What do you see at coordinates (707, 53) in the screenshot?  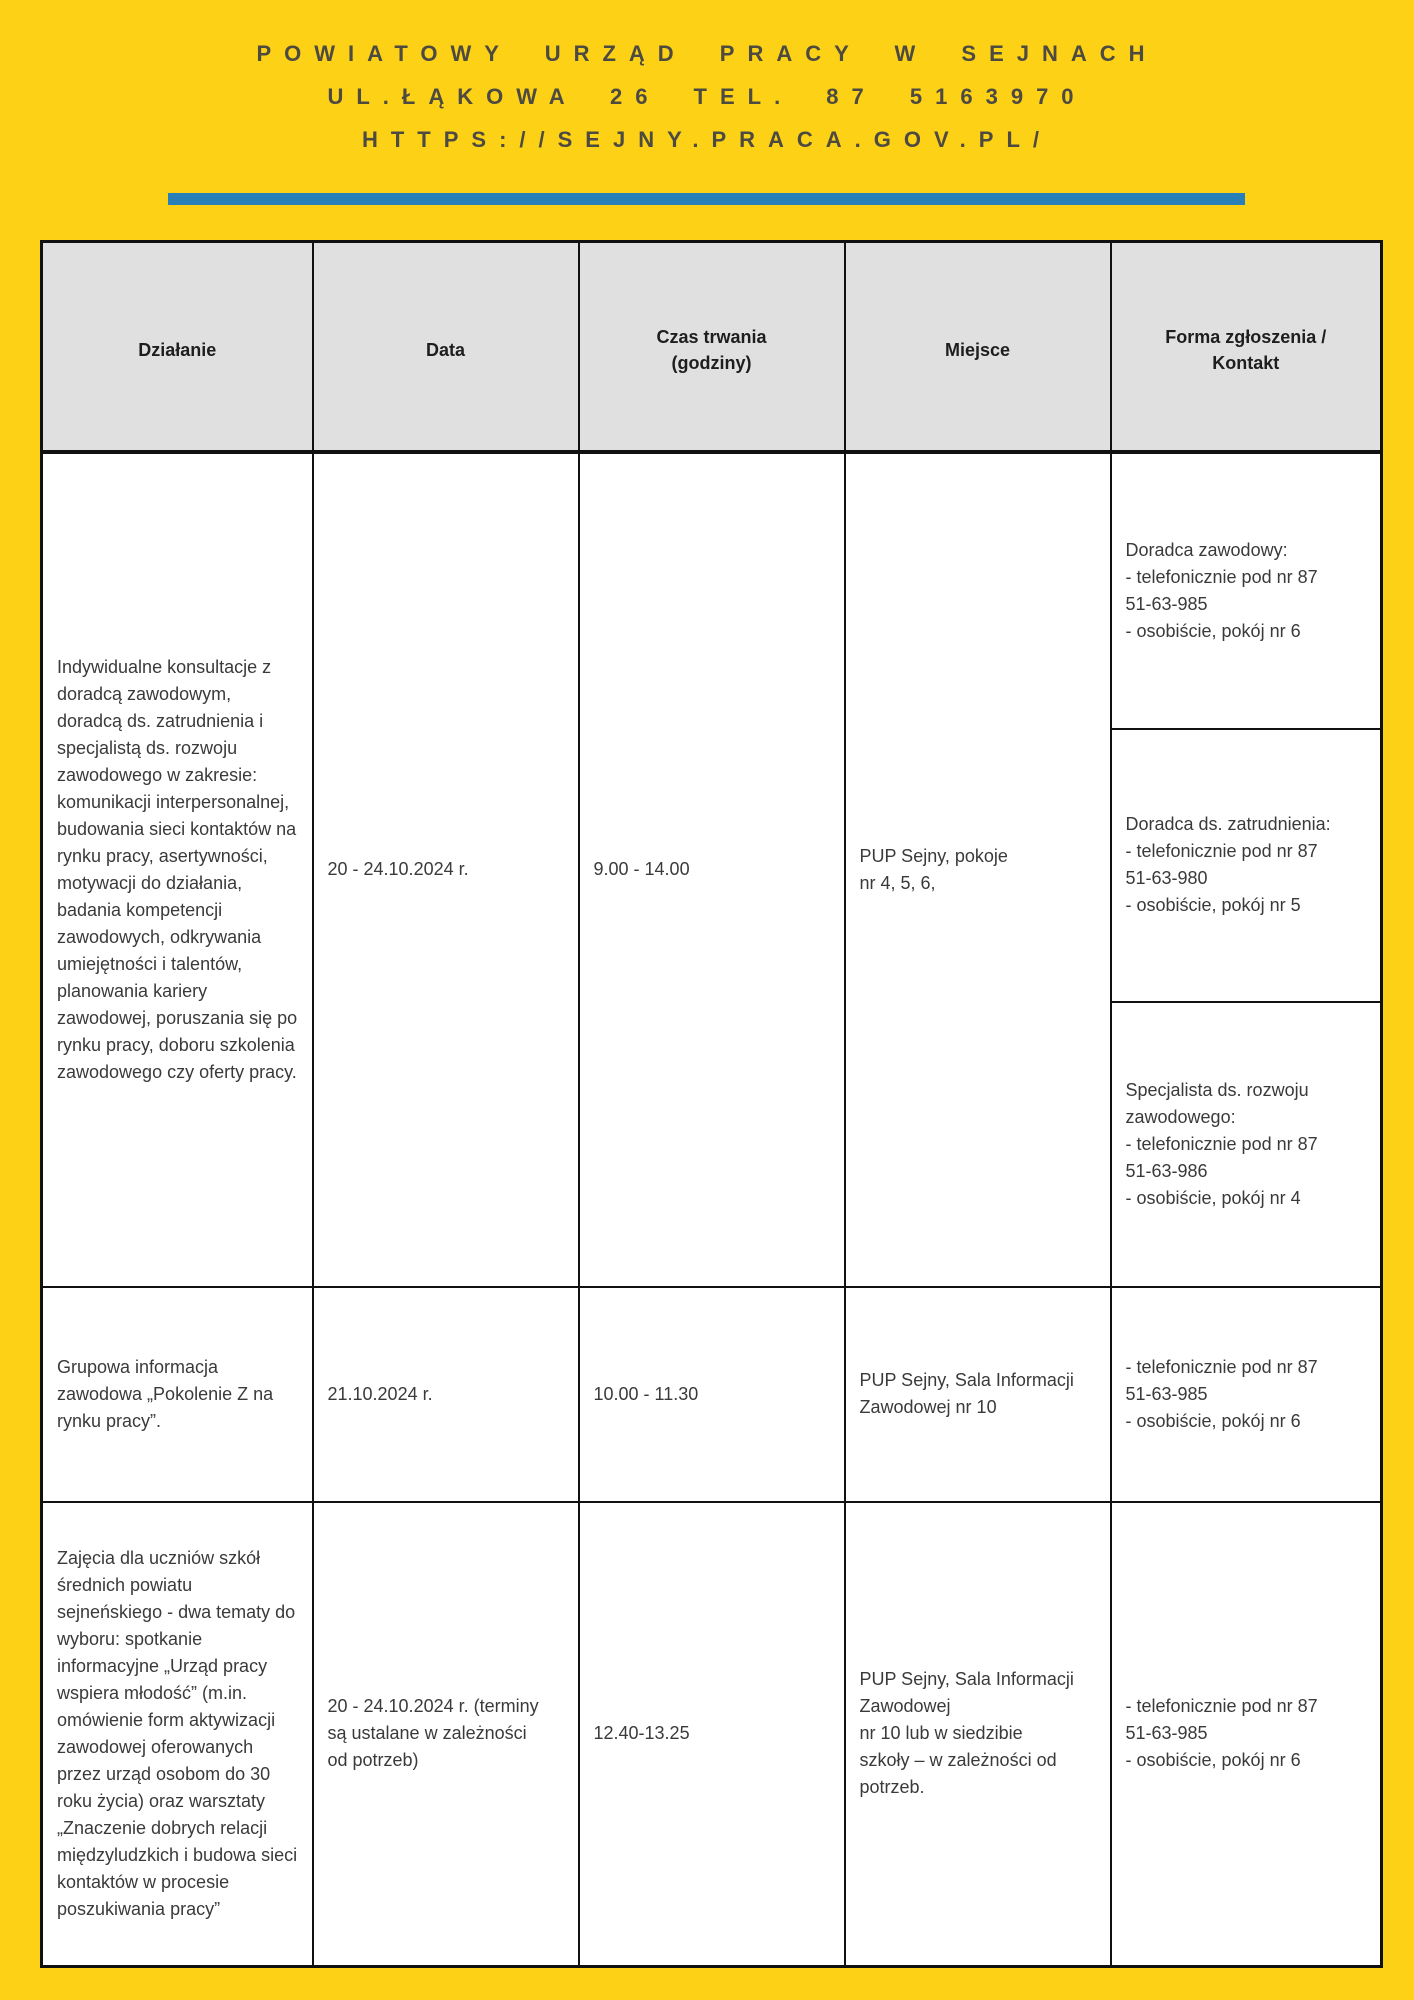 I see `org-name-line: POWIATOWY URZĄD PRACY W SEJNACH` at bounding box center [707, 53].